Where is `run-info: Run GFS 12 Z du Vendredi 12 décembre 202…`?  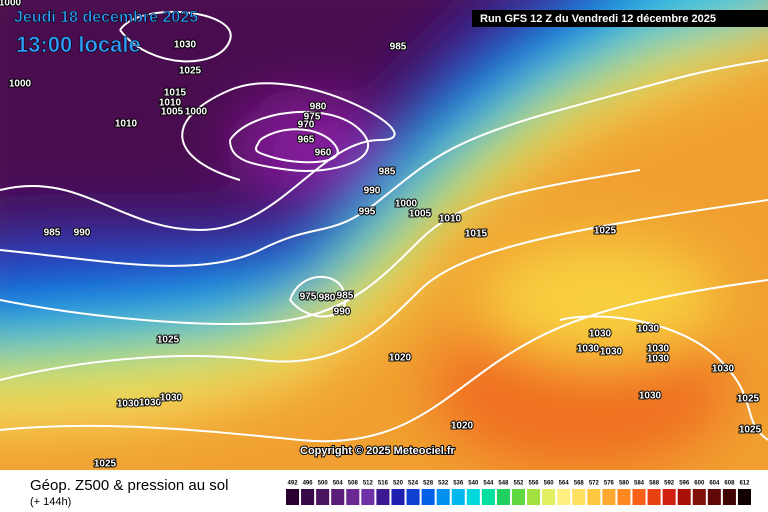
run-info: Run GFS 12 Z du Vendredi 12 décembre 202… is located at coordinates (598, 19).